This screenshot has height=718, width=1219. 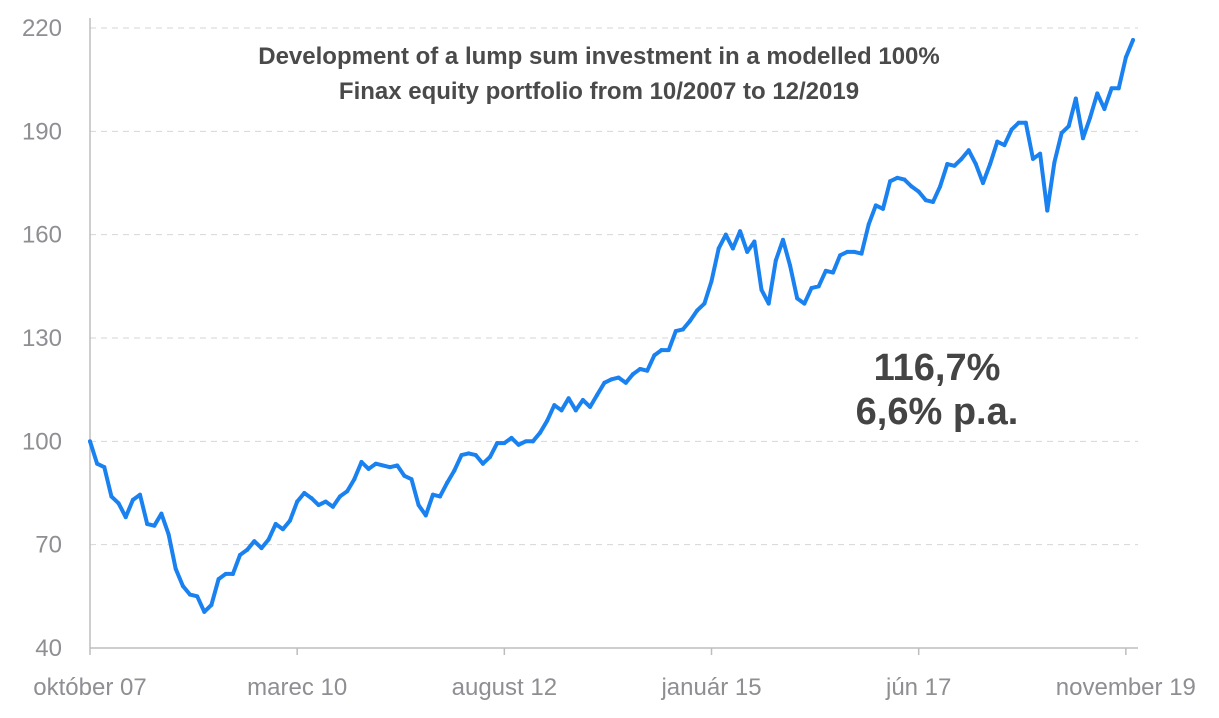 I want to click on x-tick-label: marec 10, so click(x=297, y=687).